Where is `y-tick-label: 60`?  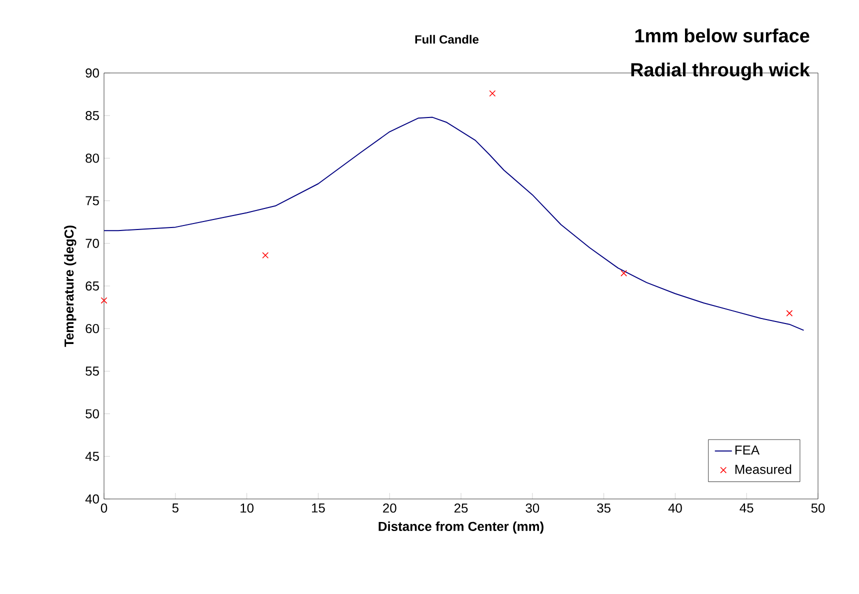 y-tick-label: 60 is located at coordinates (92, 329).